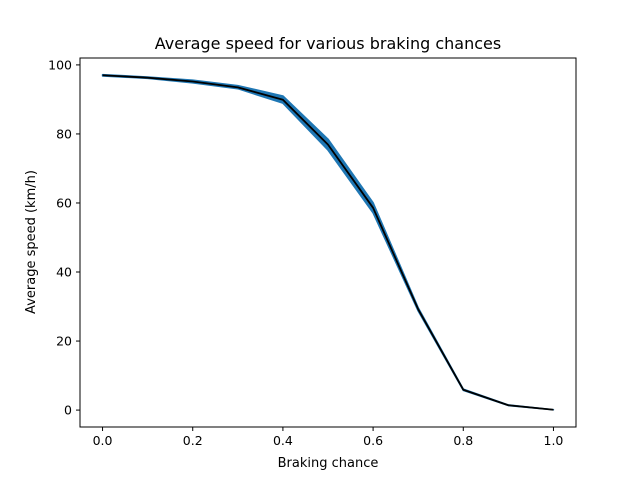 This screenshot has height=480, width=640. What do you see at coordinates (64, 237) in the screenshot?
I see `y-axis-ticks: 0 20 40 60 80 100` at bounding box center [64, 237].